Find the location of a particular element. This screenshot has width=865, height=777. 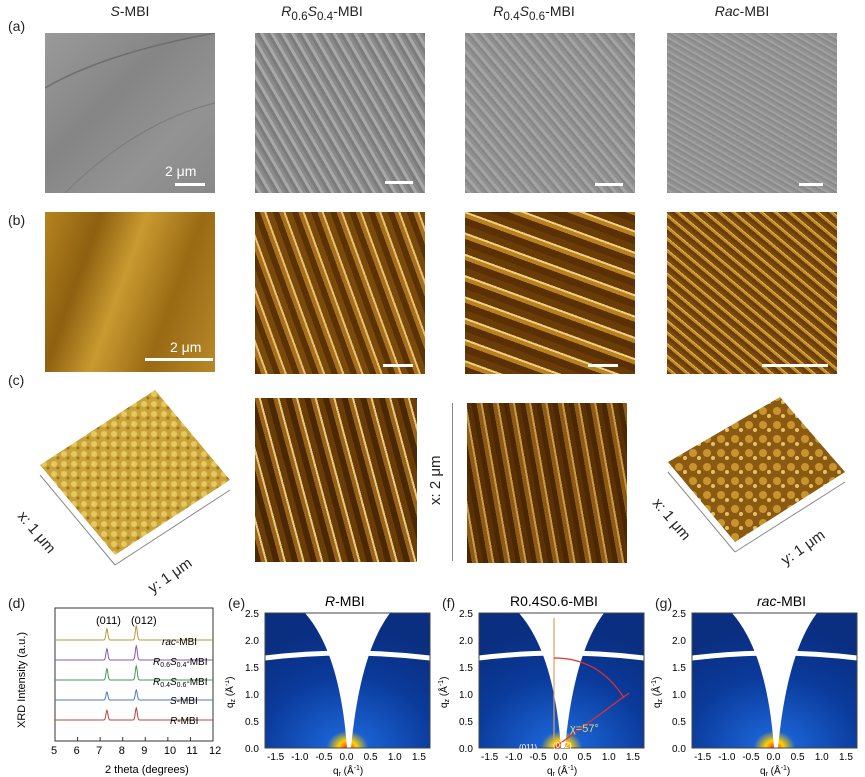

column-title-r04s06: R0.4S0.6-MBI is located at coordinates (534, 13).